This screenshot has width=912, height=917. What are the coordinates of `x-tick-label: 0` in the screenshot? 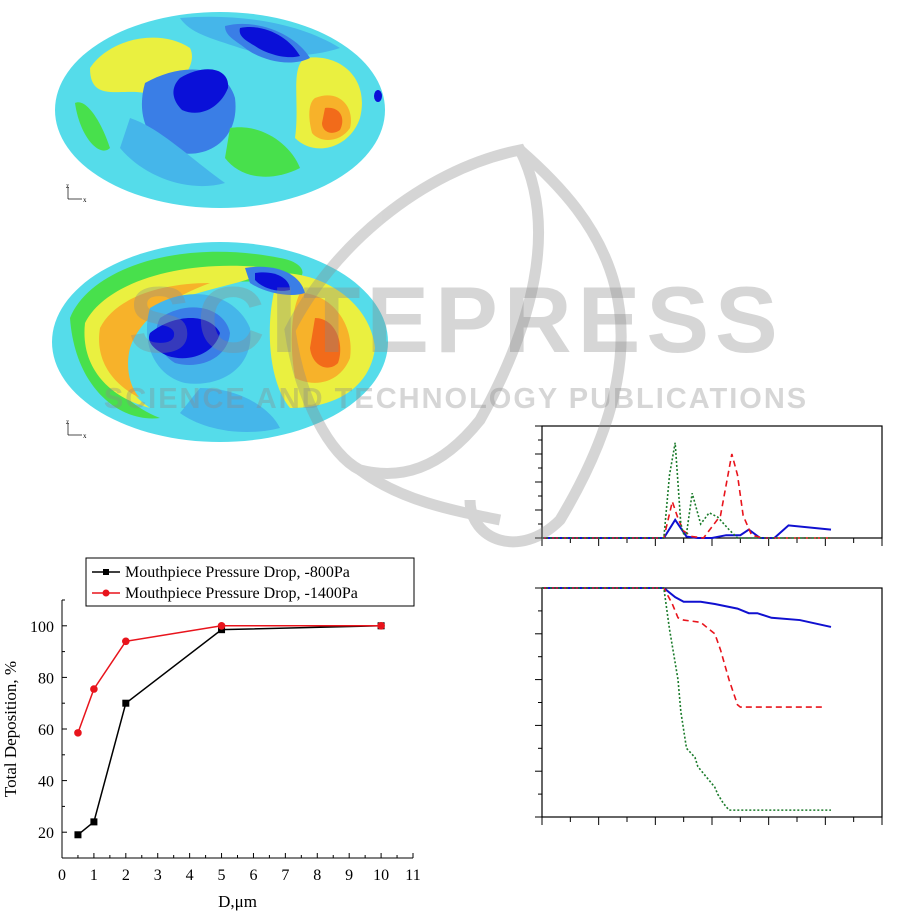 It's located at (62, 875).